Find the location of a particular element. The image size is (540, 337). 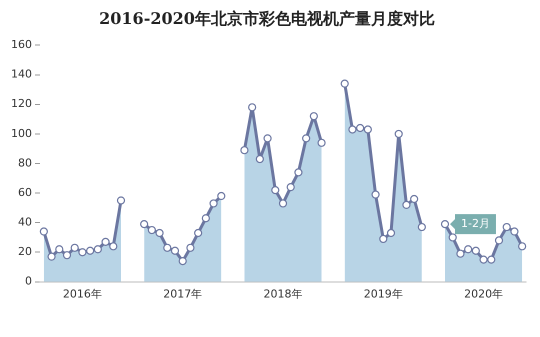

y-tick-label: 160 is located at coordinates (21, 45).